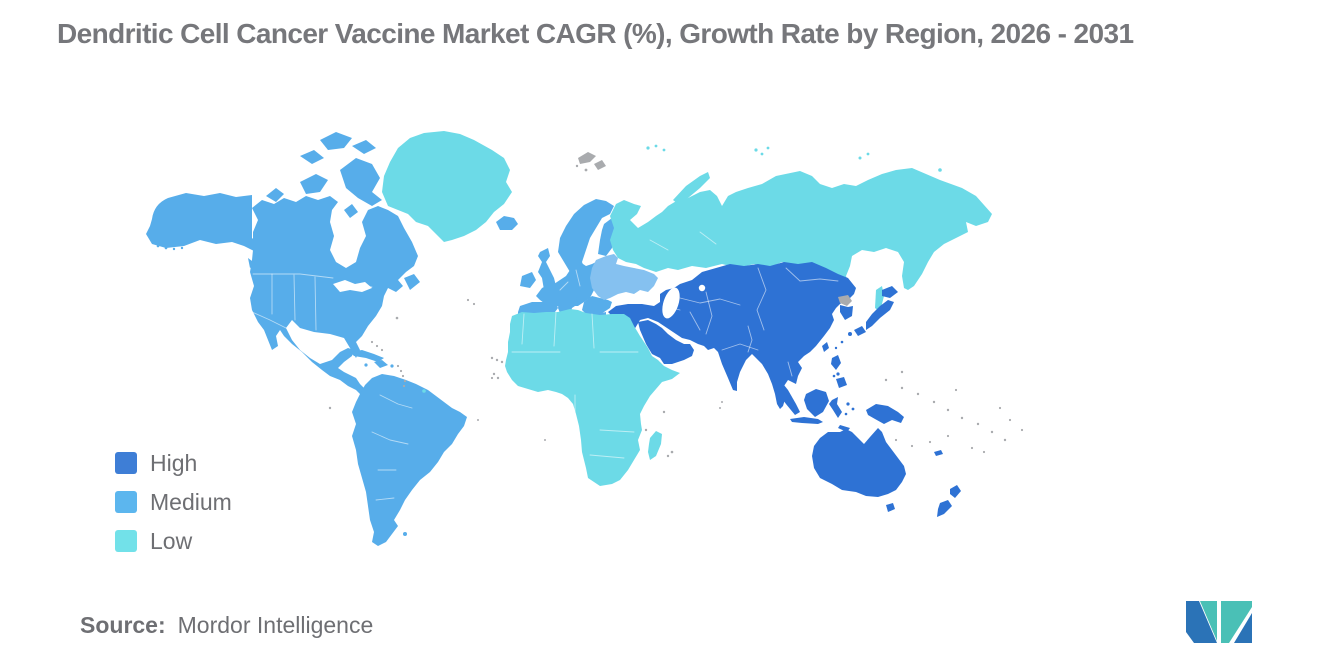 This screenshot has width=1320, height=665. What do you see at coordinates (801, 228) in the screenshot?
I see `map-region-russia` at bounding box center [801, 228].